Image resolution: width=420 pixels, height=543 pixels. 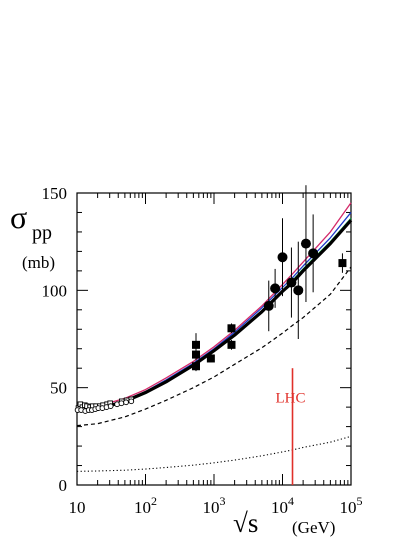 What do you see at coordinates (55, 339) in the screenshot?
I see `y-tick-labels: 0 50 100 150` at bounding box center [55, 339].